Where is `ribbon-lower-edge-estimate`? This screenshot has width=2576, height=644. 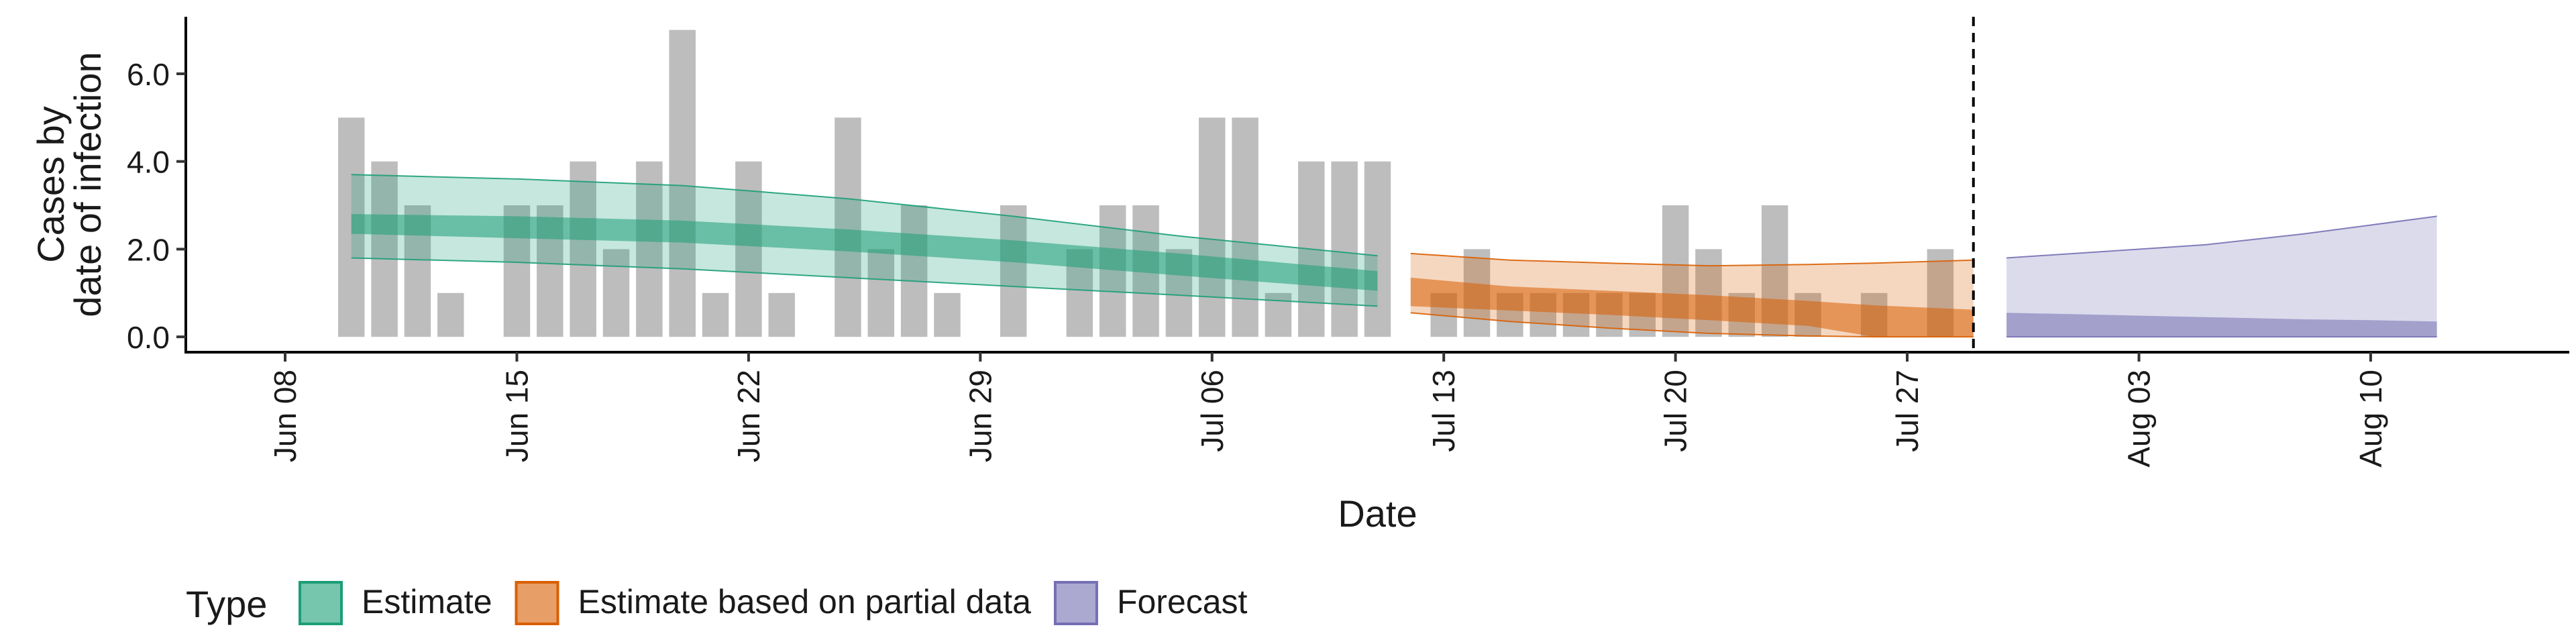 ribbon-lower-edge-estimate is located at coordinates (864, 282).